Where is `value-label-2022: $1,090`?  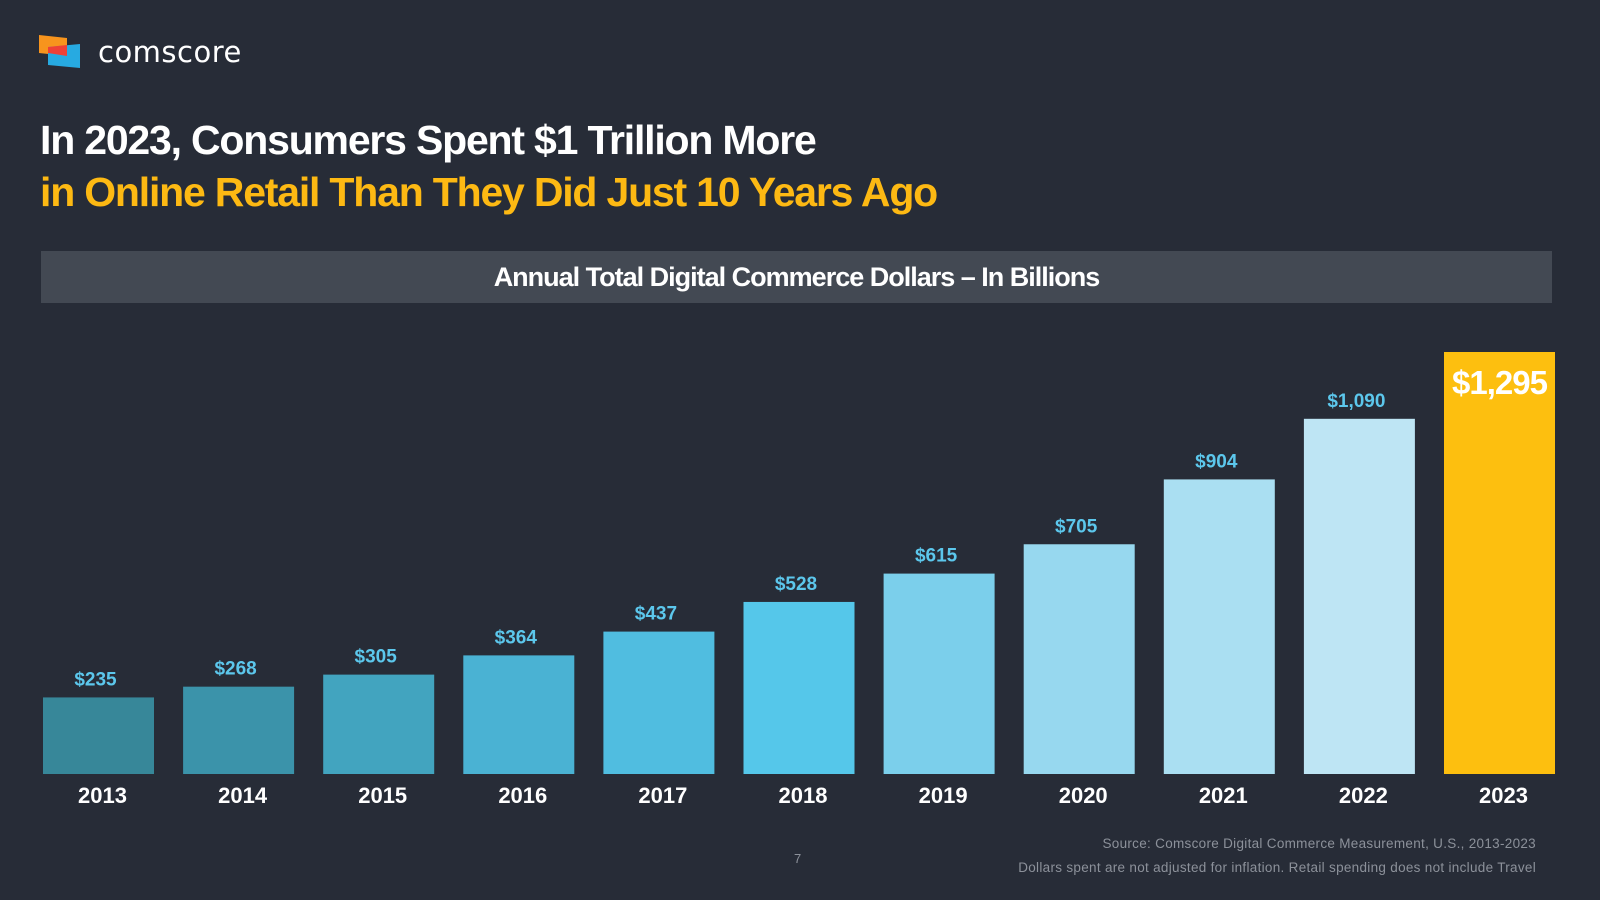 value-label-2022: $1,090 is located at coordinates (1356, 401).